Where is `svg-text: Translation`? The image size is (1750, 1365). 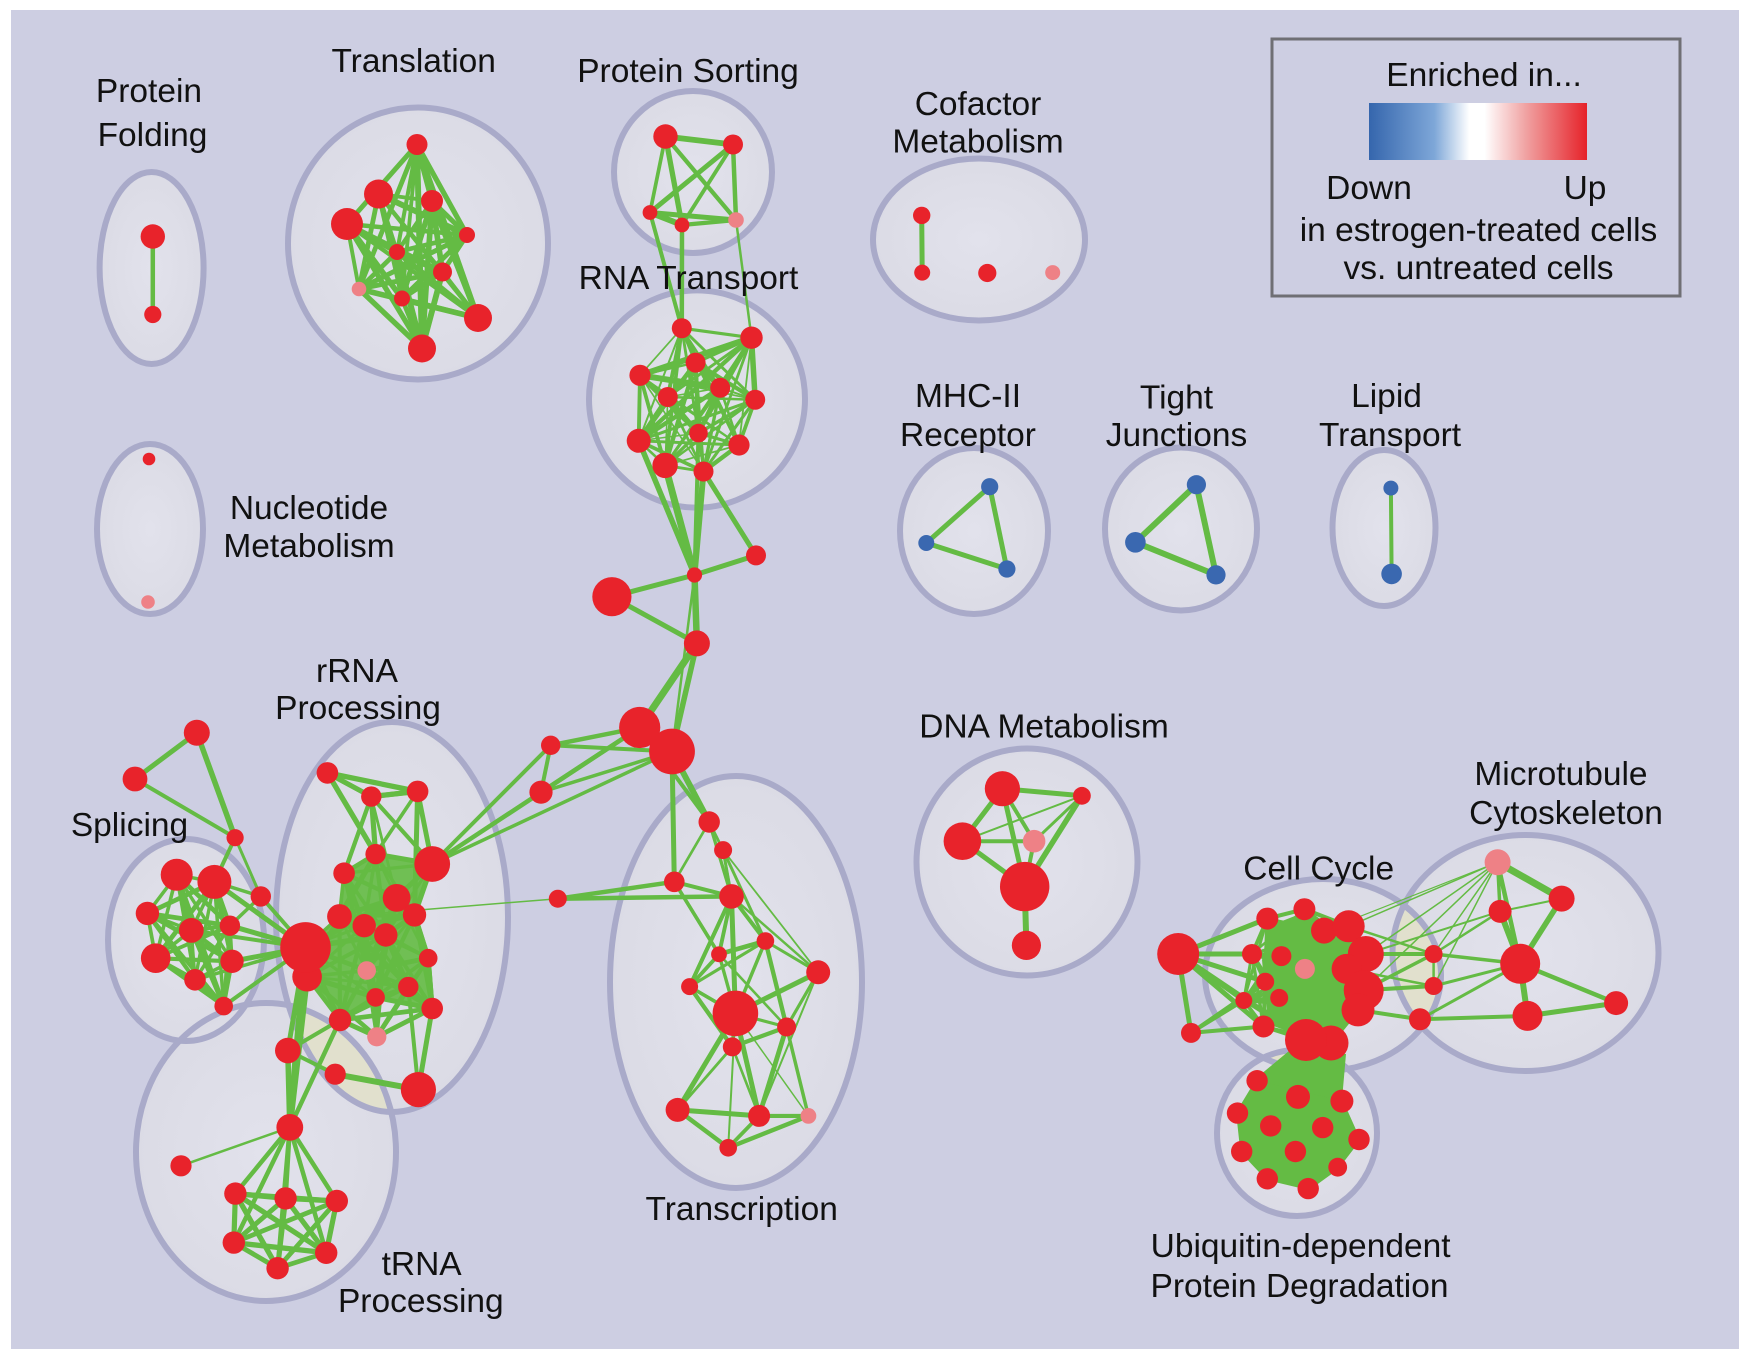 svg-text: Translation is located at coordinates (413, 61).